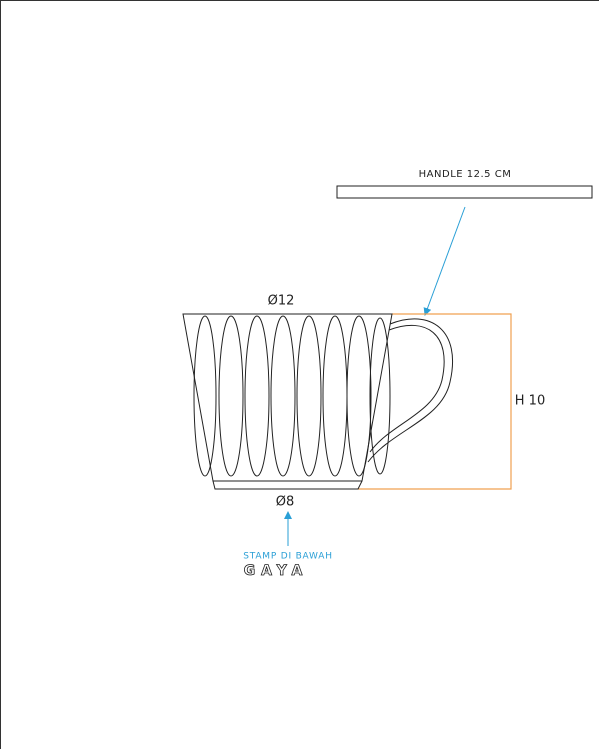 The width and height of the screenshot is (600, 750). I want to click on bottom-diameter: Ø8, so click(285, 502).